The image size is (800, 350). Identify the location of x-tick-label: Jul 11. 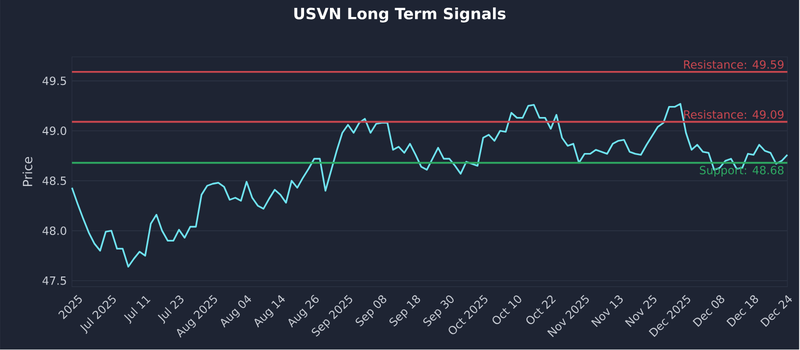
(137, 310).